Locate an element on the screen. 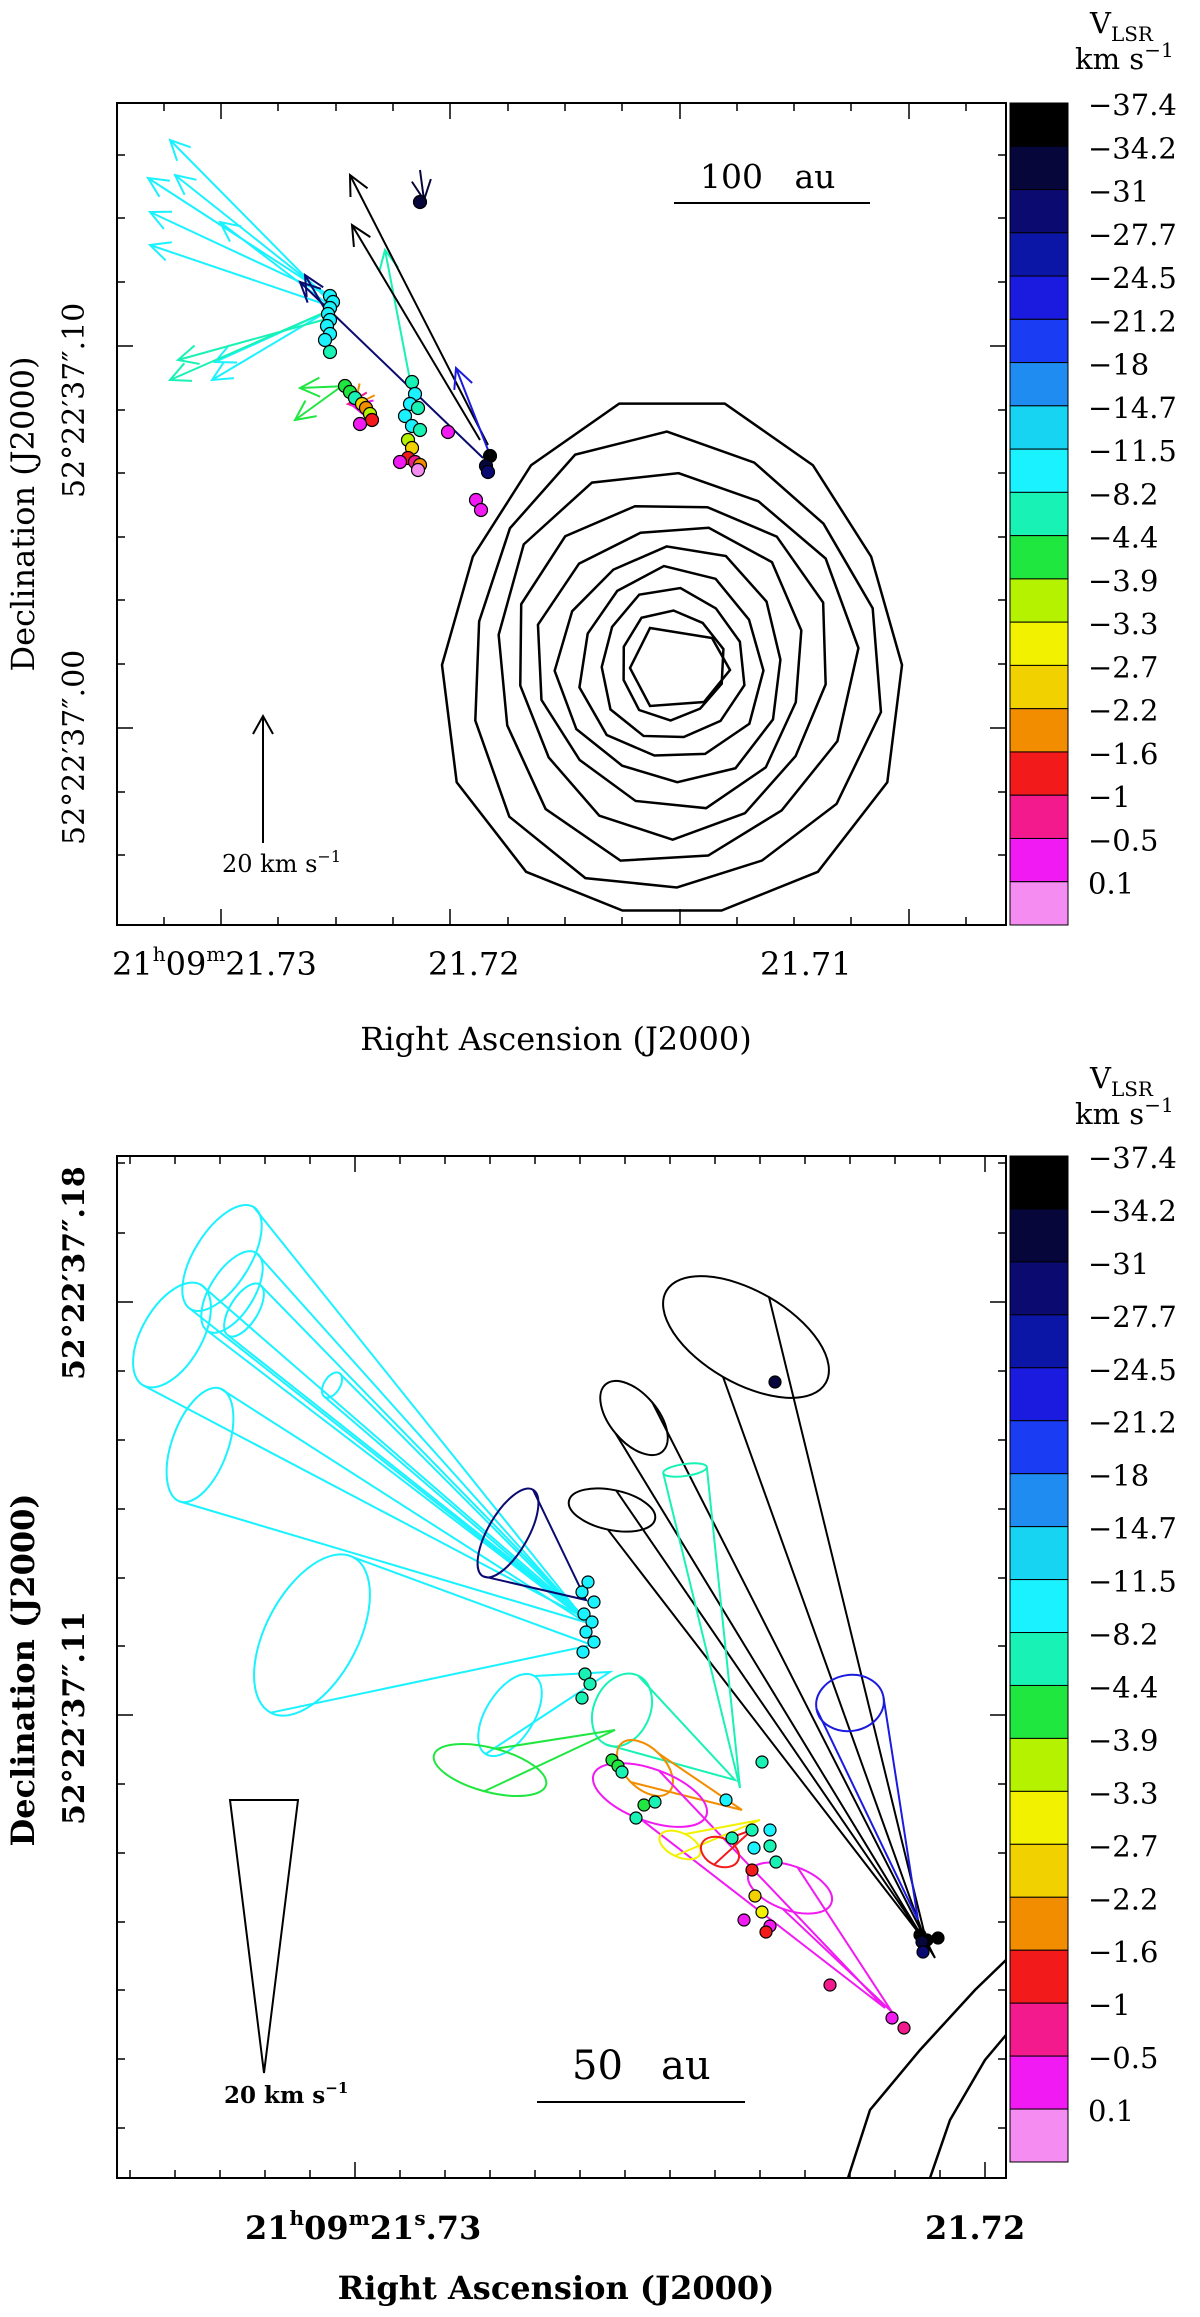 Image resolution: width=1200 pixels, height=2317 pixels. colorbar-title: VLSR is located at coordinates (1121, 26).